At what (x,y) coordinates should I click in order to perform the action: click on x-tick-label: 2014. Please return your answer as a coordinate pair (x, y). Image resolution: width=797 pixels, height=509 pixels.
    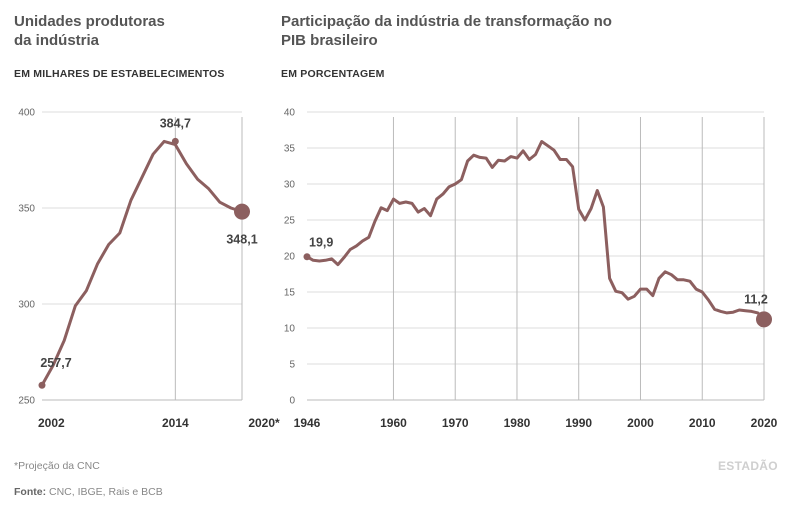
    Looking at the image, I should click on (175, 423).